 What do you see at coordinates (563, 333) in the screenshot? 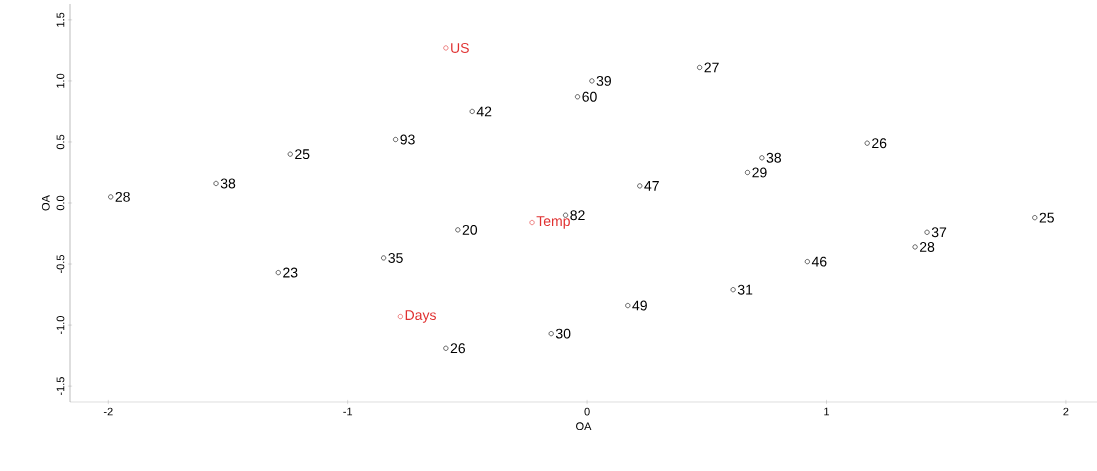
I see `annotation: 30` at bounding box center [563, 333].